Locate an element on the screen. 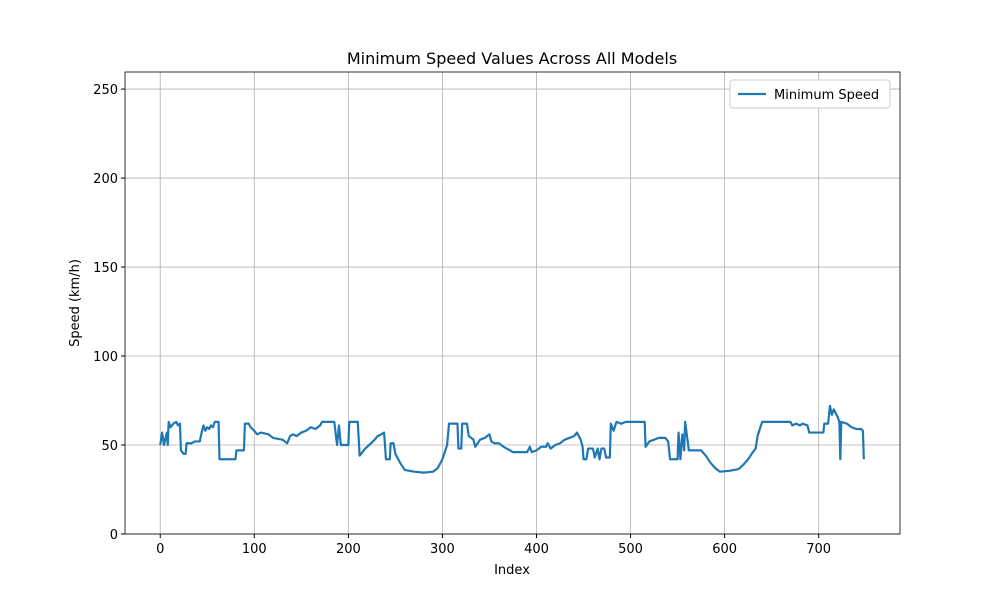 This screenshot has width=1000, height=604. x-tick-label: 100 is located at coordinates (254, 549).